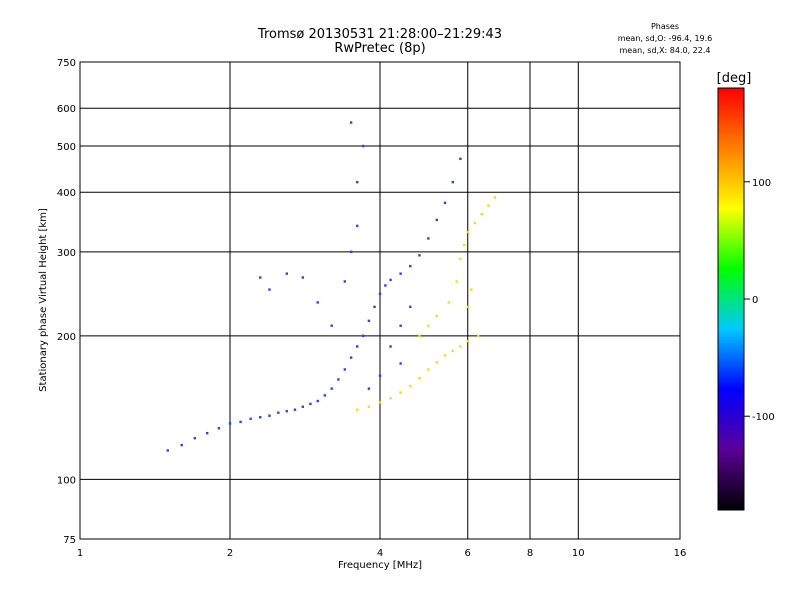 Image resolution: width=800 pixels, height=600 pixels. What do you see at coordinates (379, 34) in the screenshot?
I see `chart-title: Tromsø 20130531 21:28:00–21:29:43` at bounding box center [379, 34].